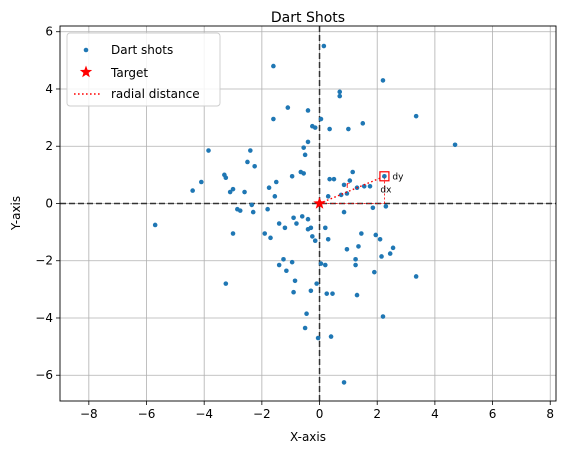 The image size is (565, 455). Describe the element at coordinates (44, 375) in the screenshot. I see `y-tick-label: −6` at that location.